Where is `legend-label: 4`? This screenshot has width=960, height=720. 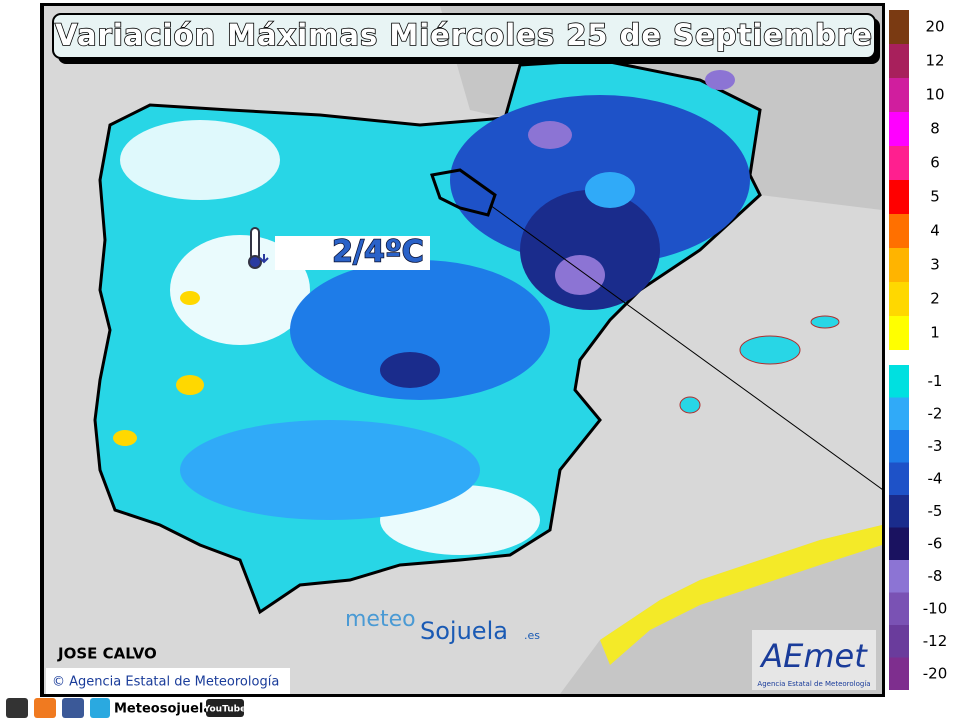
legend-label: 4 is located at coordinates (935, 231).